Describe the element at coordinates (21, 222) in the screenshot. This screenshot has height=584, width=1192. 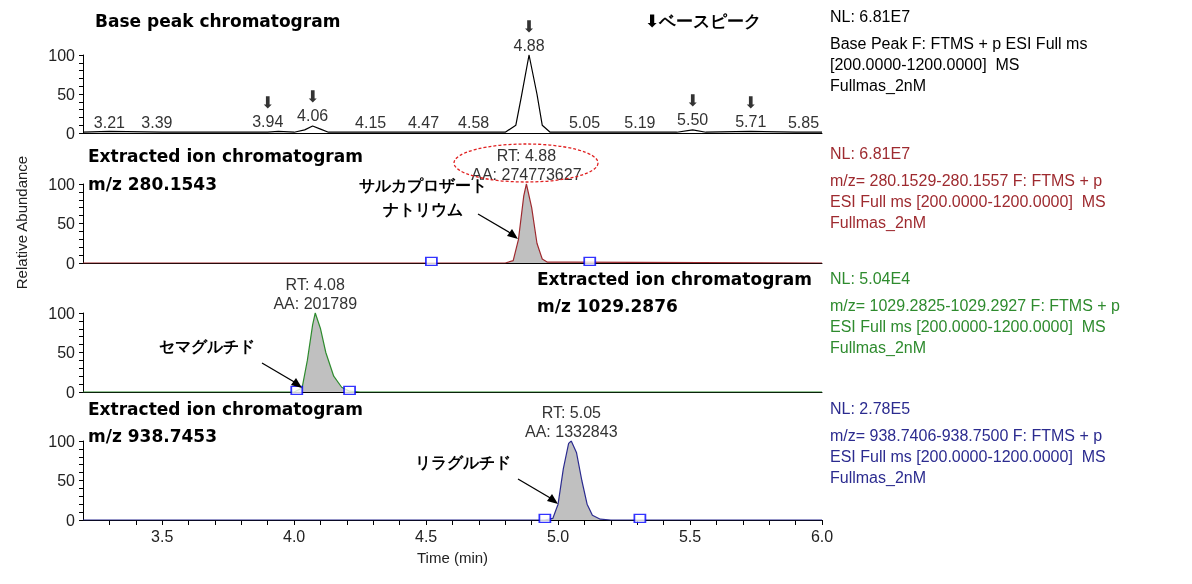
I see `y-axis-title: Relative Abundance` at that location.